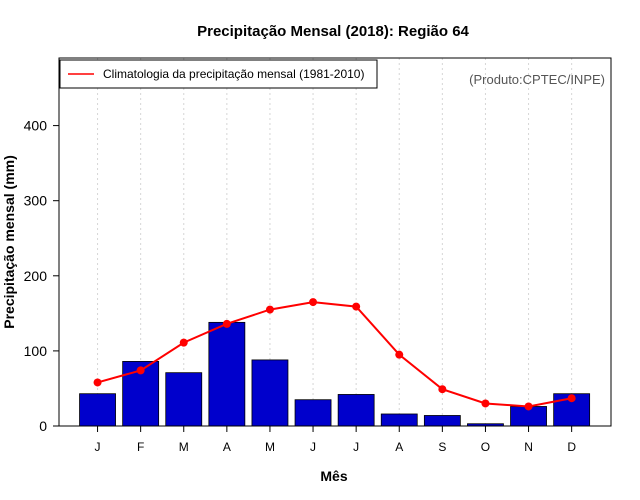 The width and height of the screenshot is (640, 500). I want to click on x-tick-label: O, so click(485, 447).